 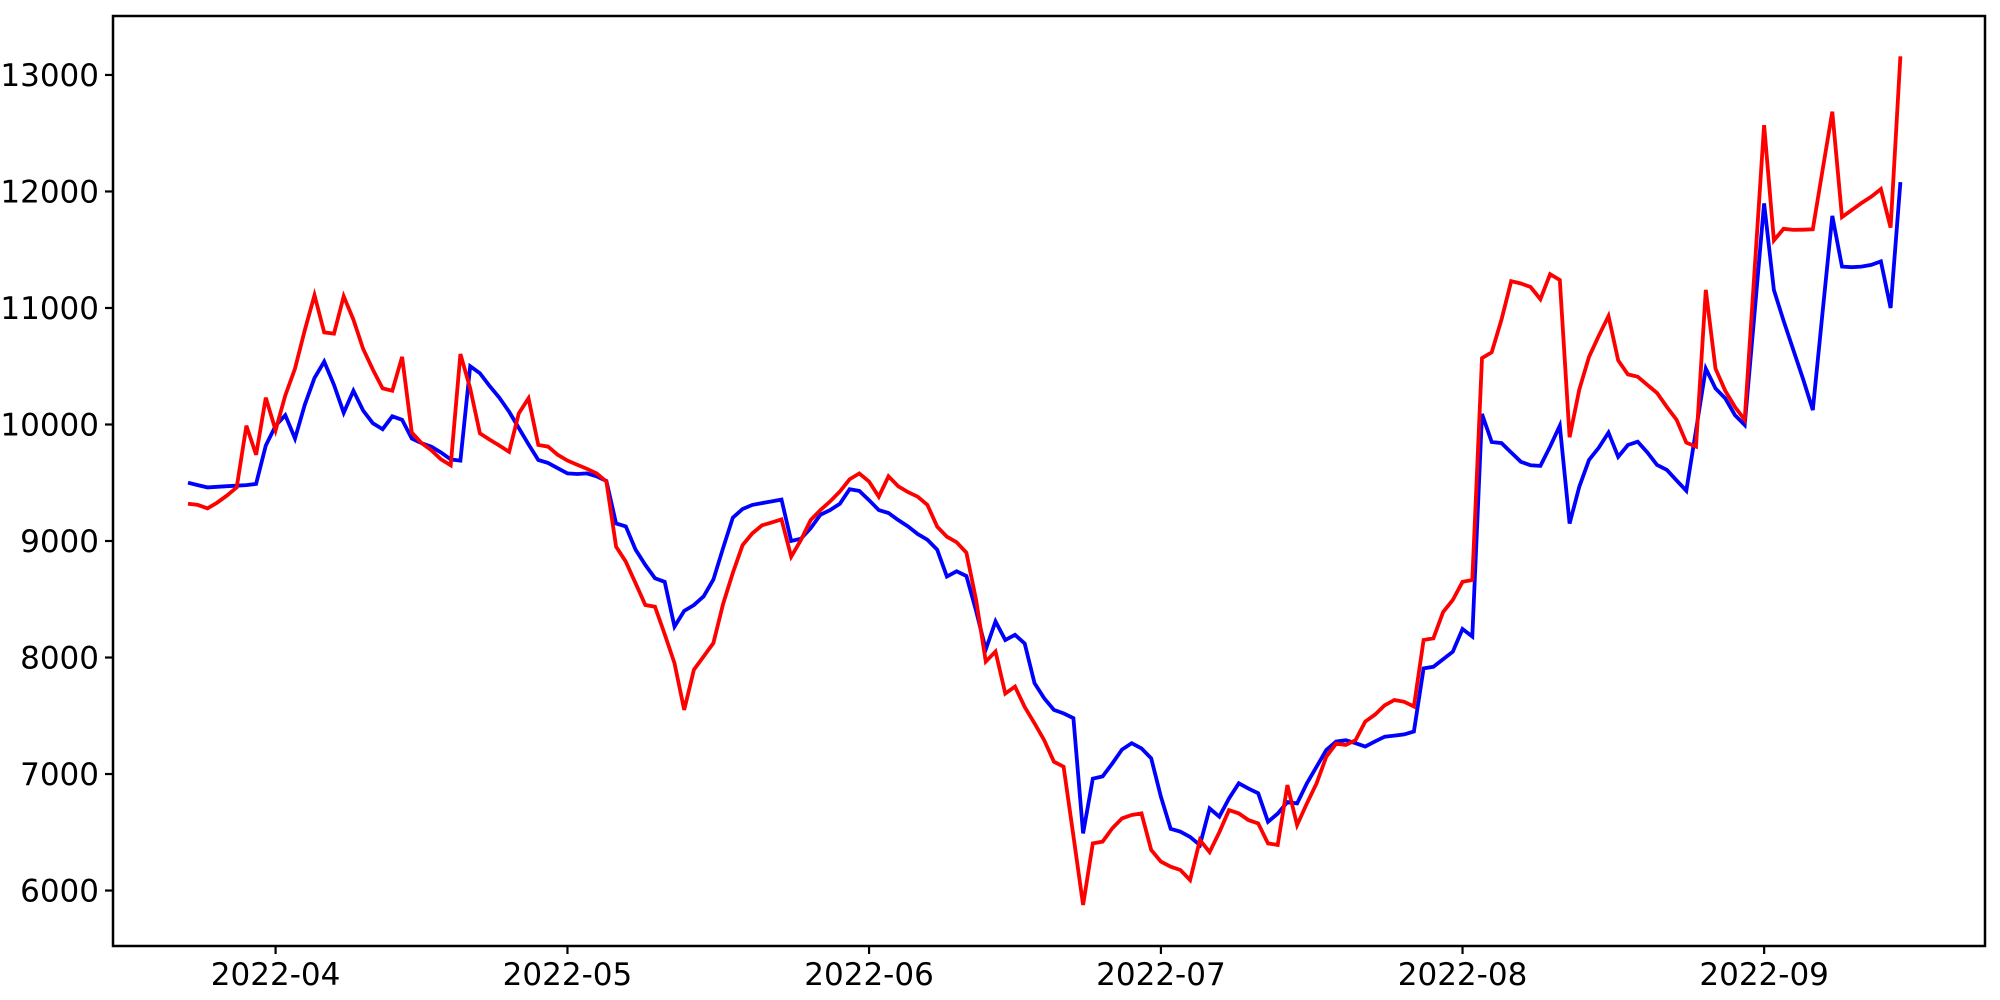 I want to click on y-tick-label: 9000, so click(x=59, y=542).